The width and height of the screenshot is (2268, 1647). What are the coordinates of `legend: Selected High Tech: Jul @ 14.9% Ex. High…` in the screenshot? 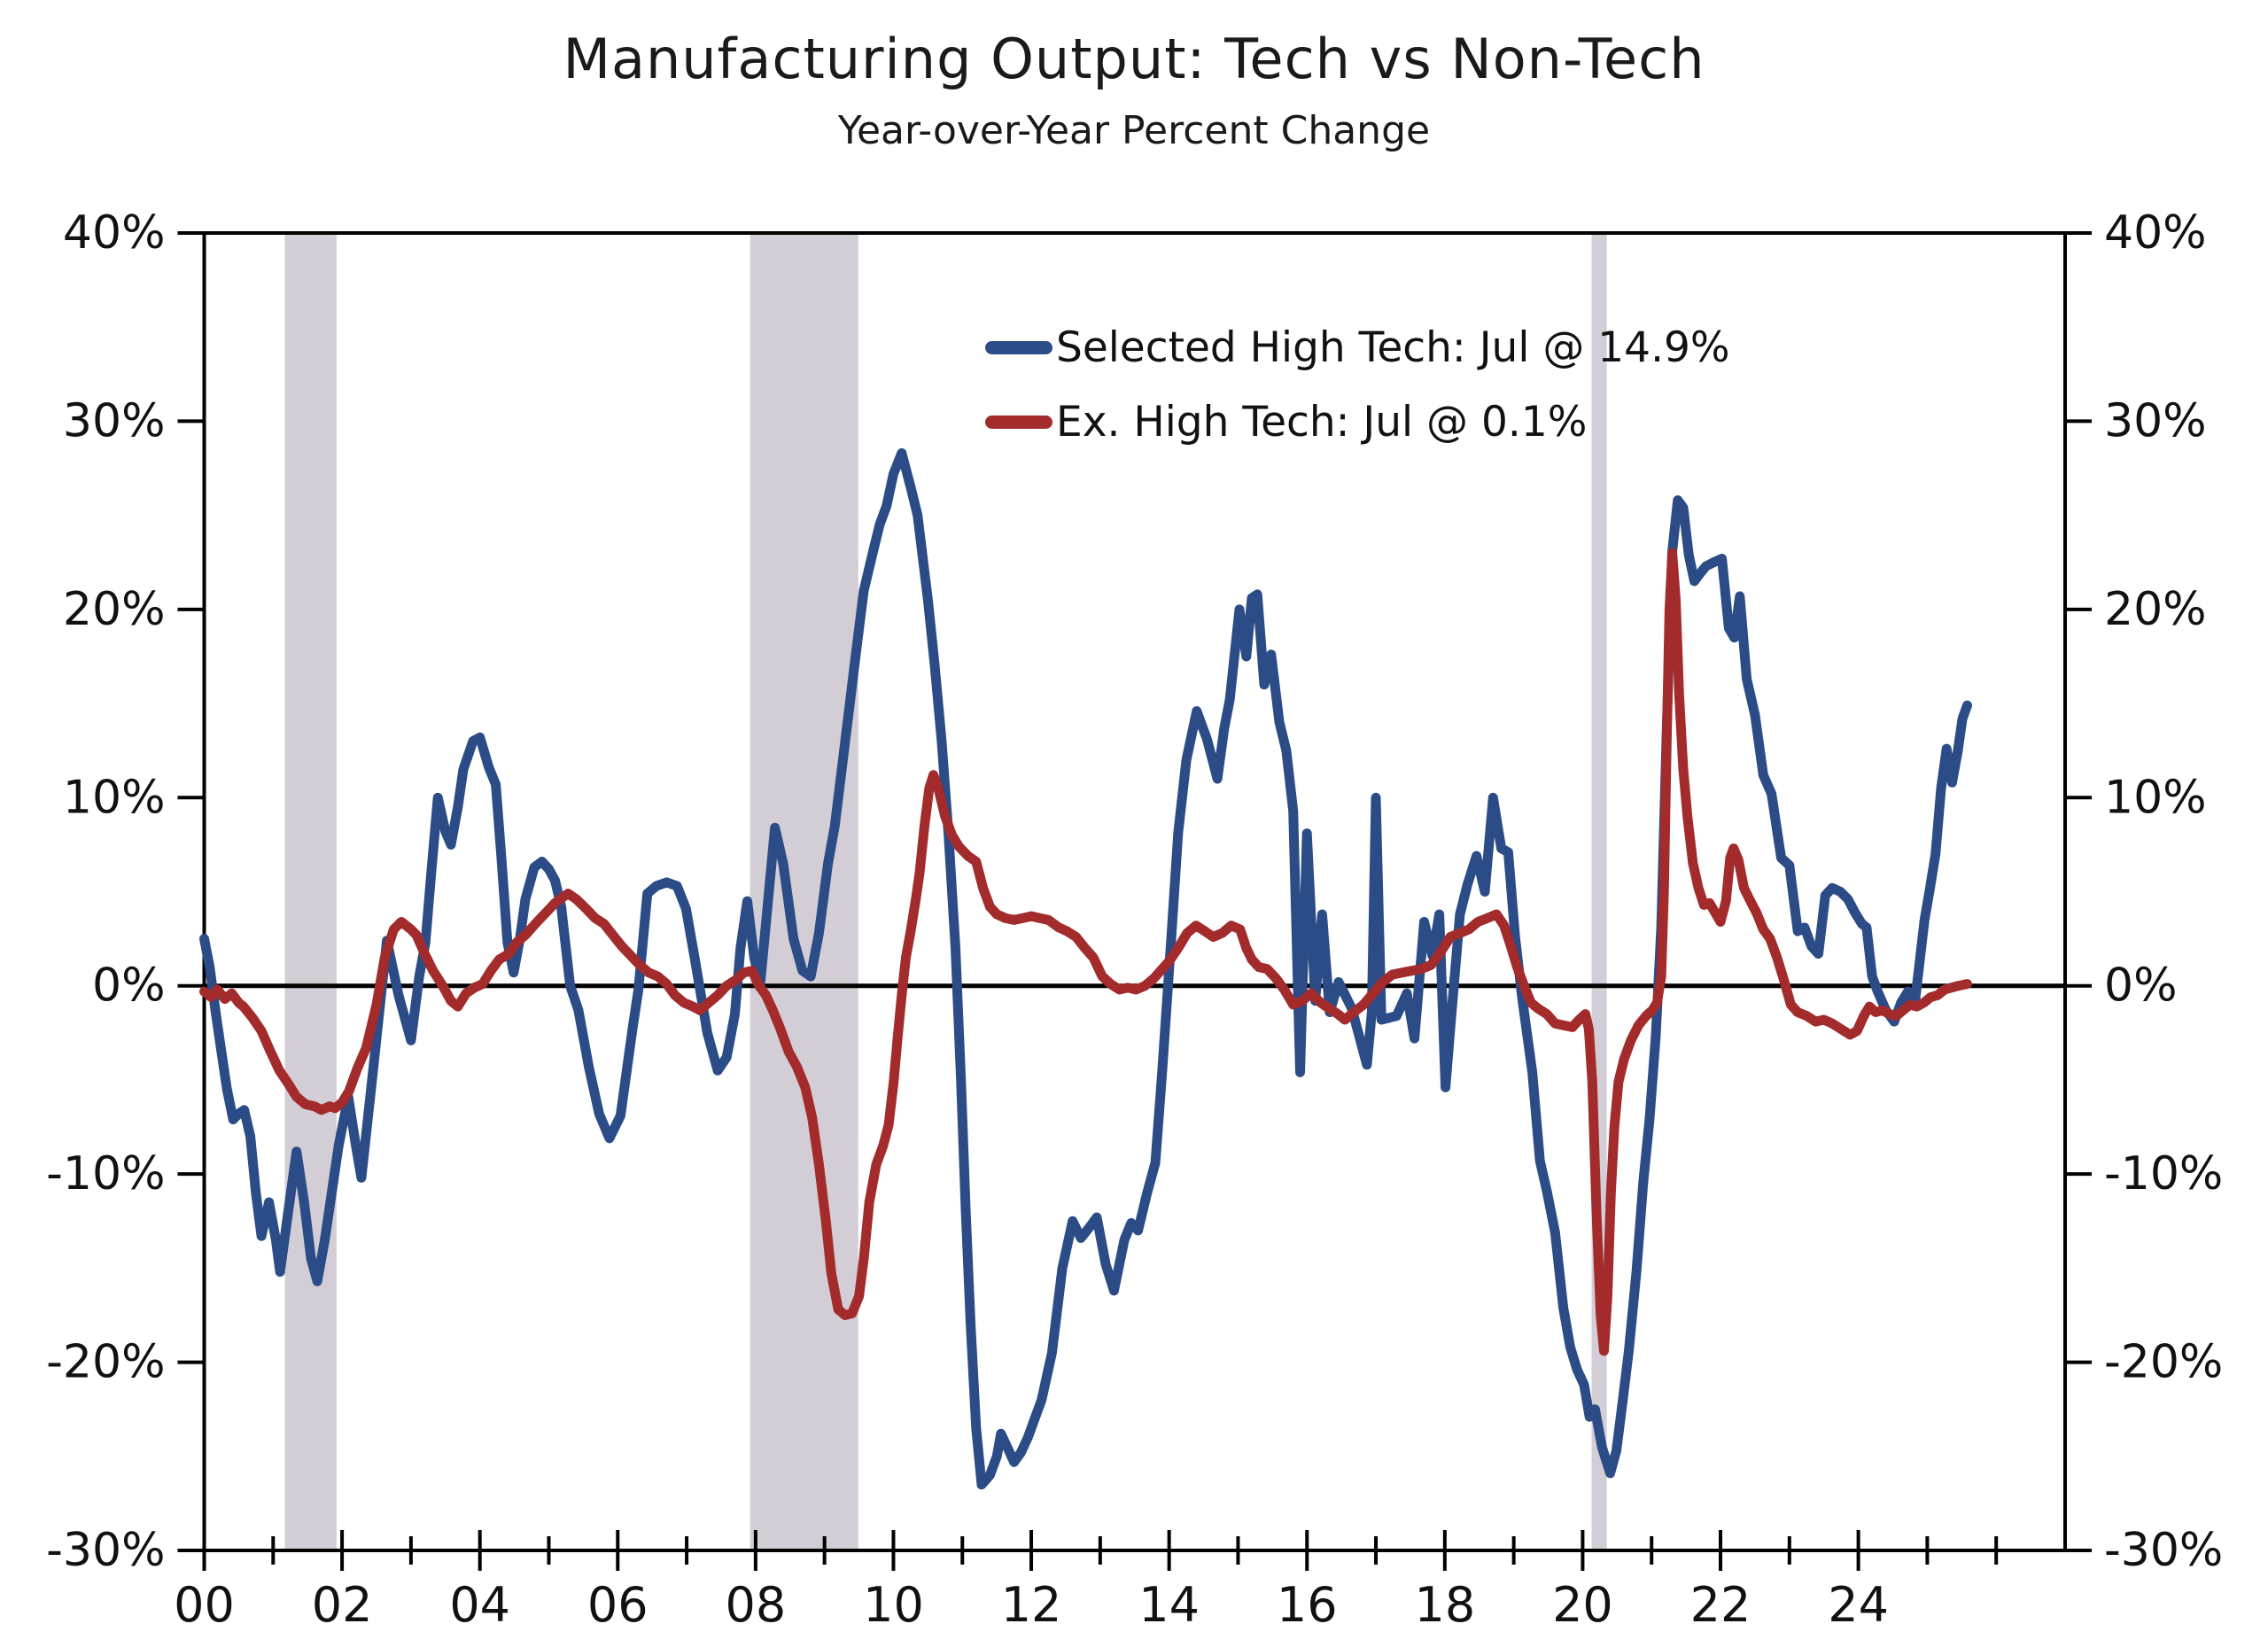 It's located at (1357, 384).